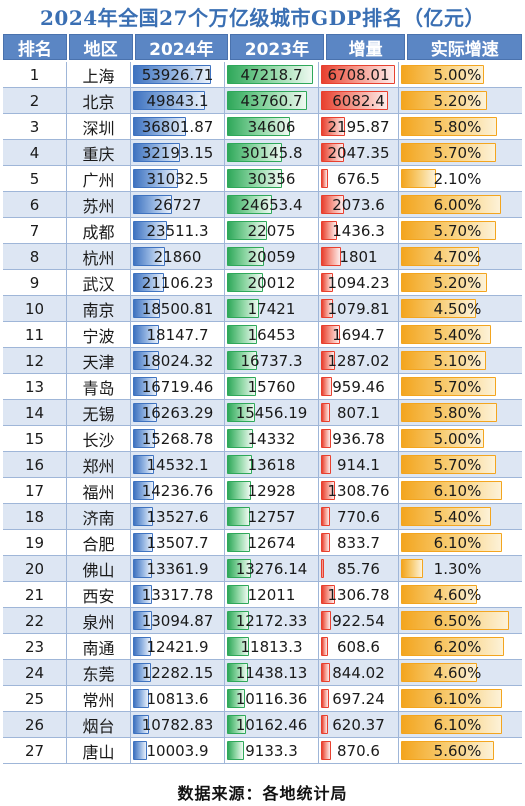  What do you see at coordinates (99, 438) in the screenshot?
I see `city-cell: 长沙` at bounding box center [99, 438].